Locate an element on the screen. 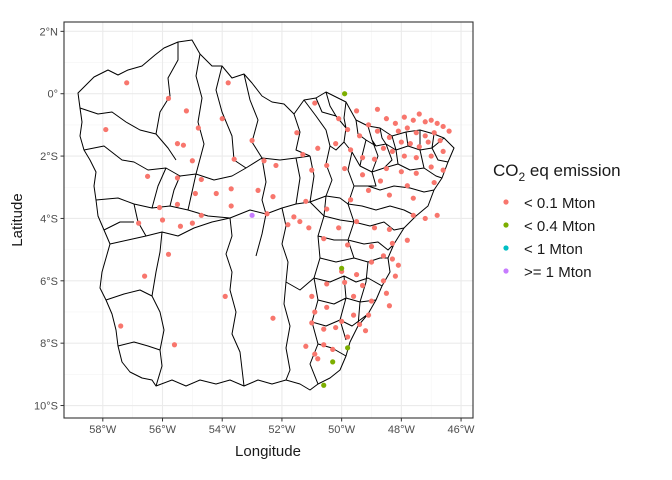  x-tick-label: 54°W is located at coordinates (223, 430).